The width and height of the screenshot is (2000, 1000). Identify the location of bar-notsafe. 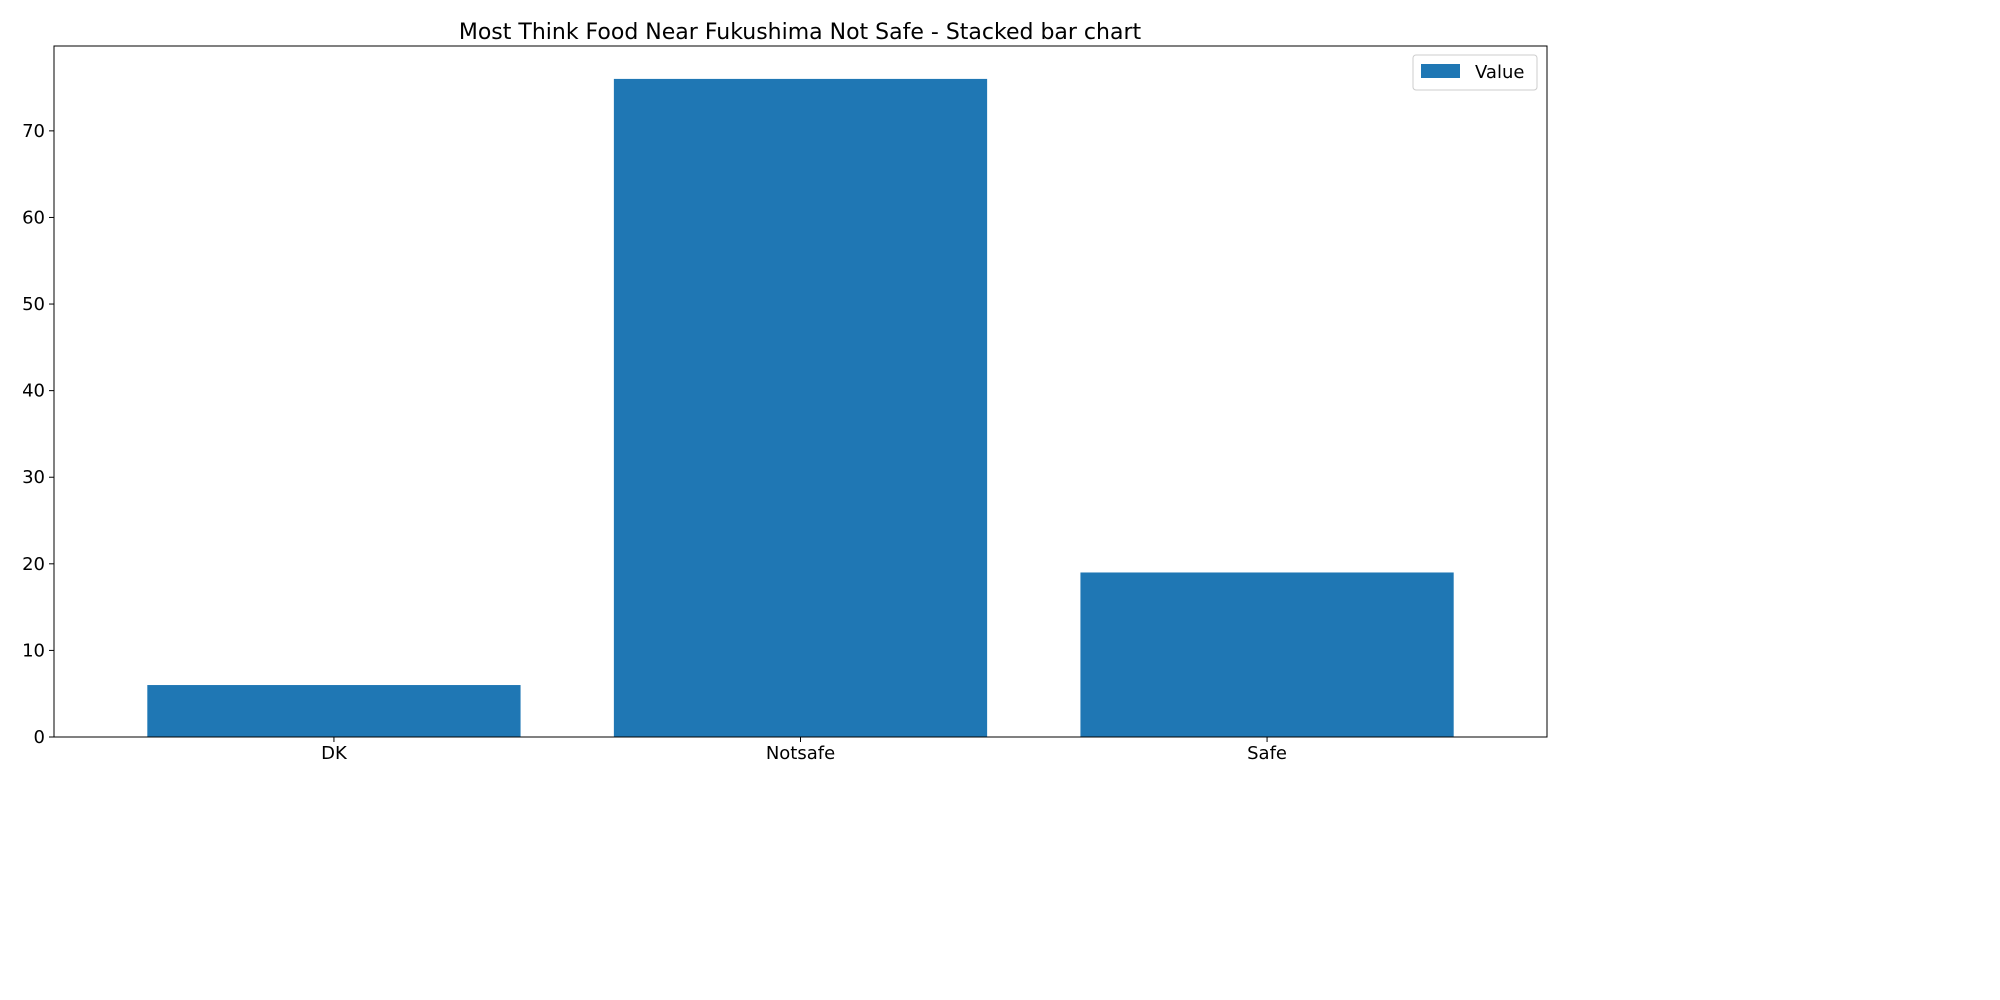
(800, 407).